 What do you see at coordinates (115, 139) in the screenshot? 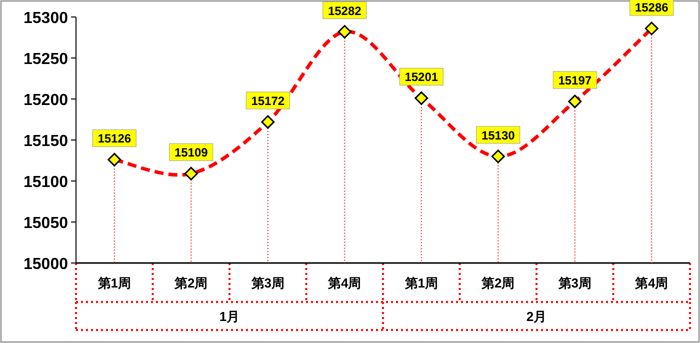
I see `data-label: 15126` at bounding box center [115, 139].